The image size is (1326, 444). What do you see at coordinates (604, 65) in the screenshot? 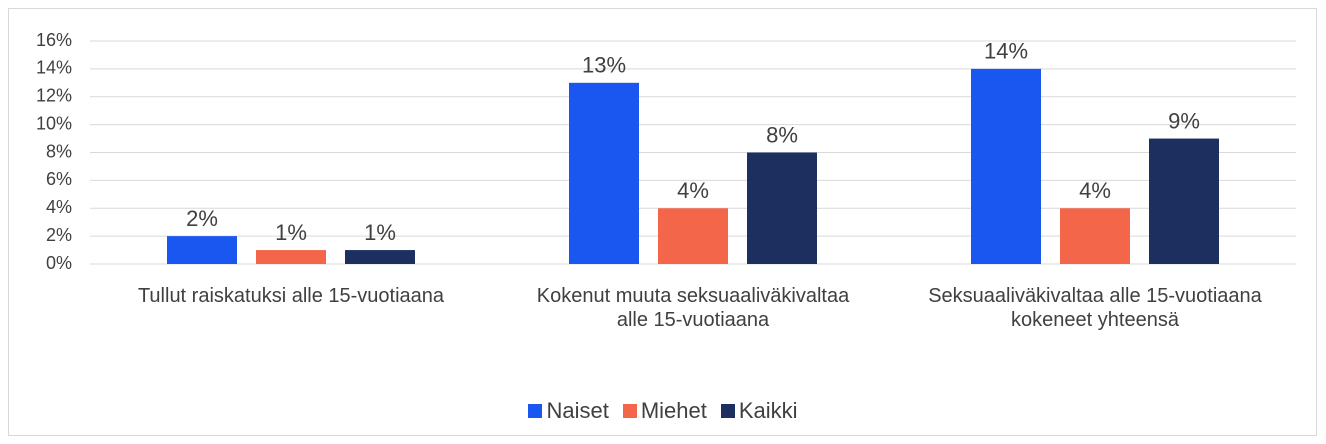
I see `data-label: 13%` at bounding box center [604, 65].